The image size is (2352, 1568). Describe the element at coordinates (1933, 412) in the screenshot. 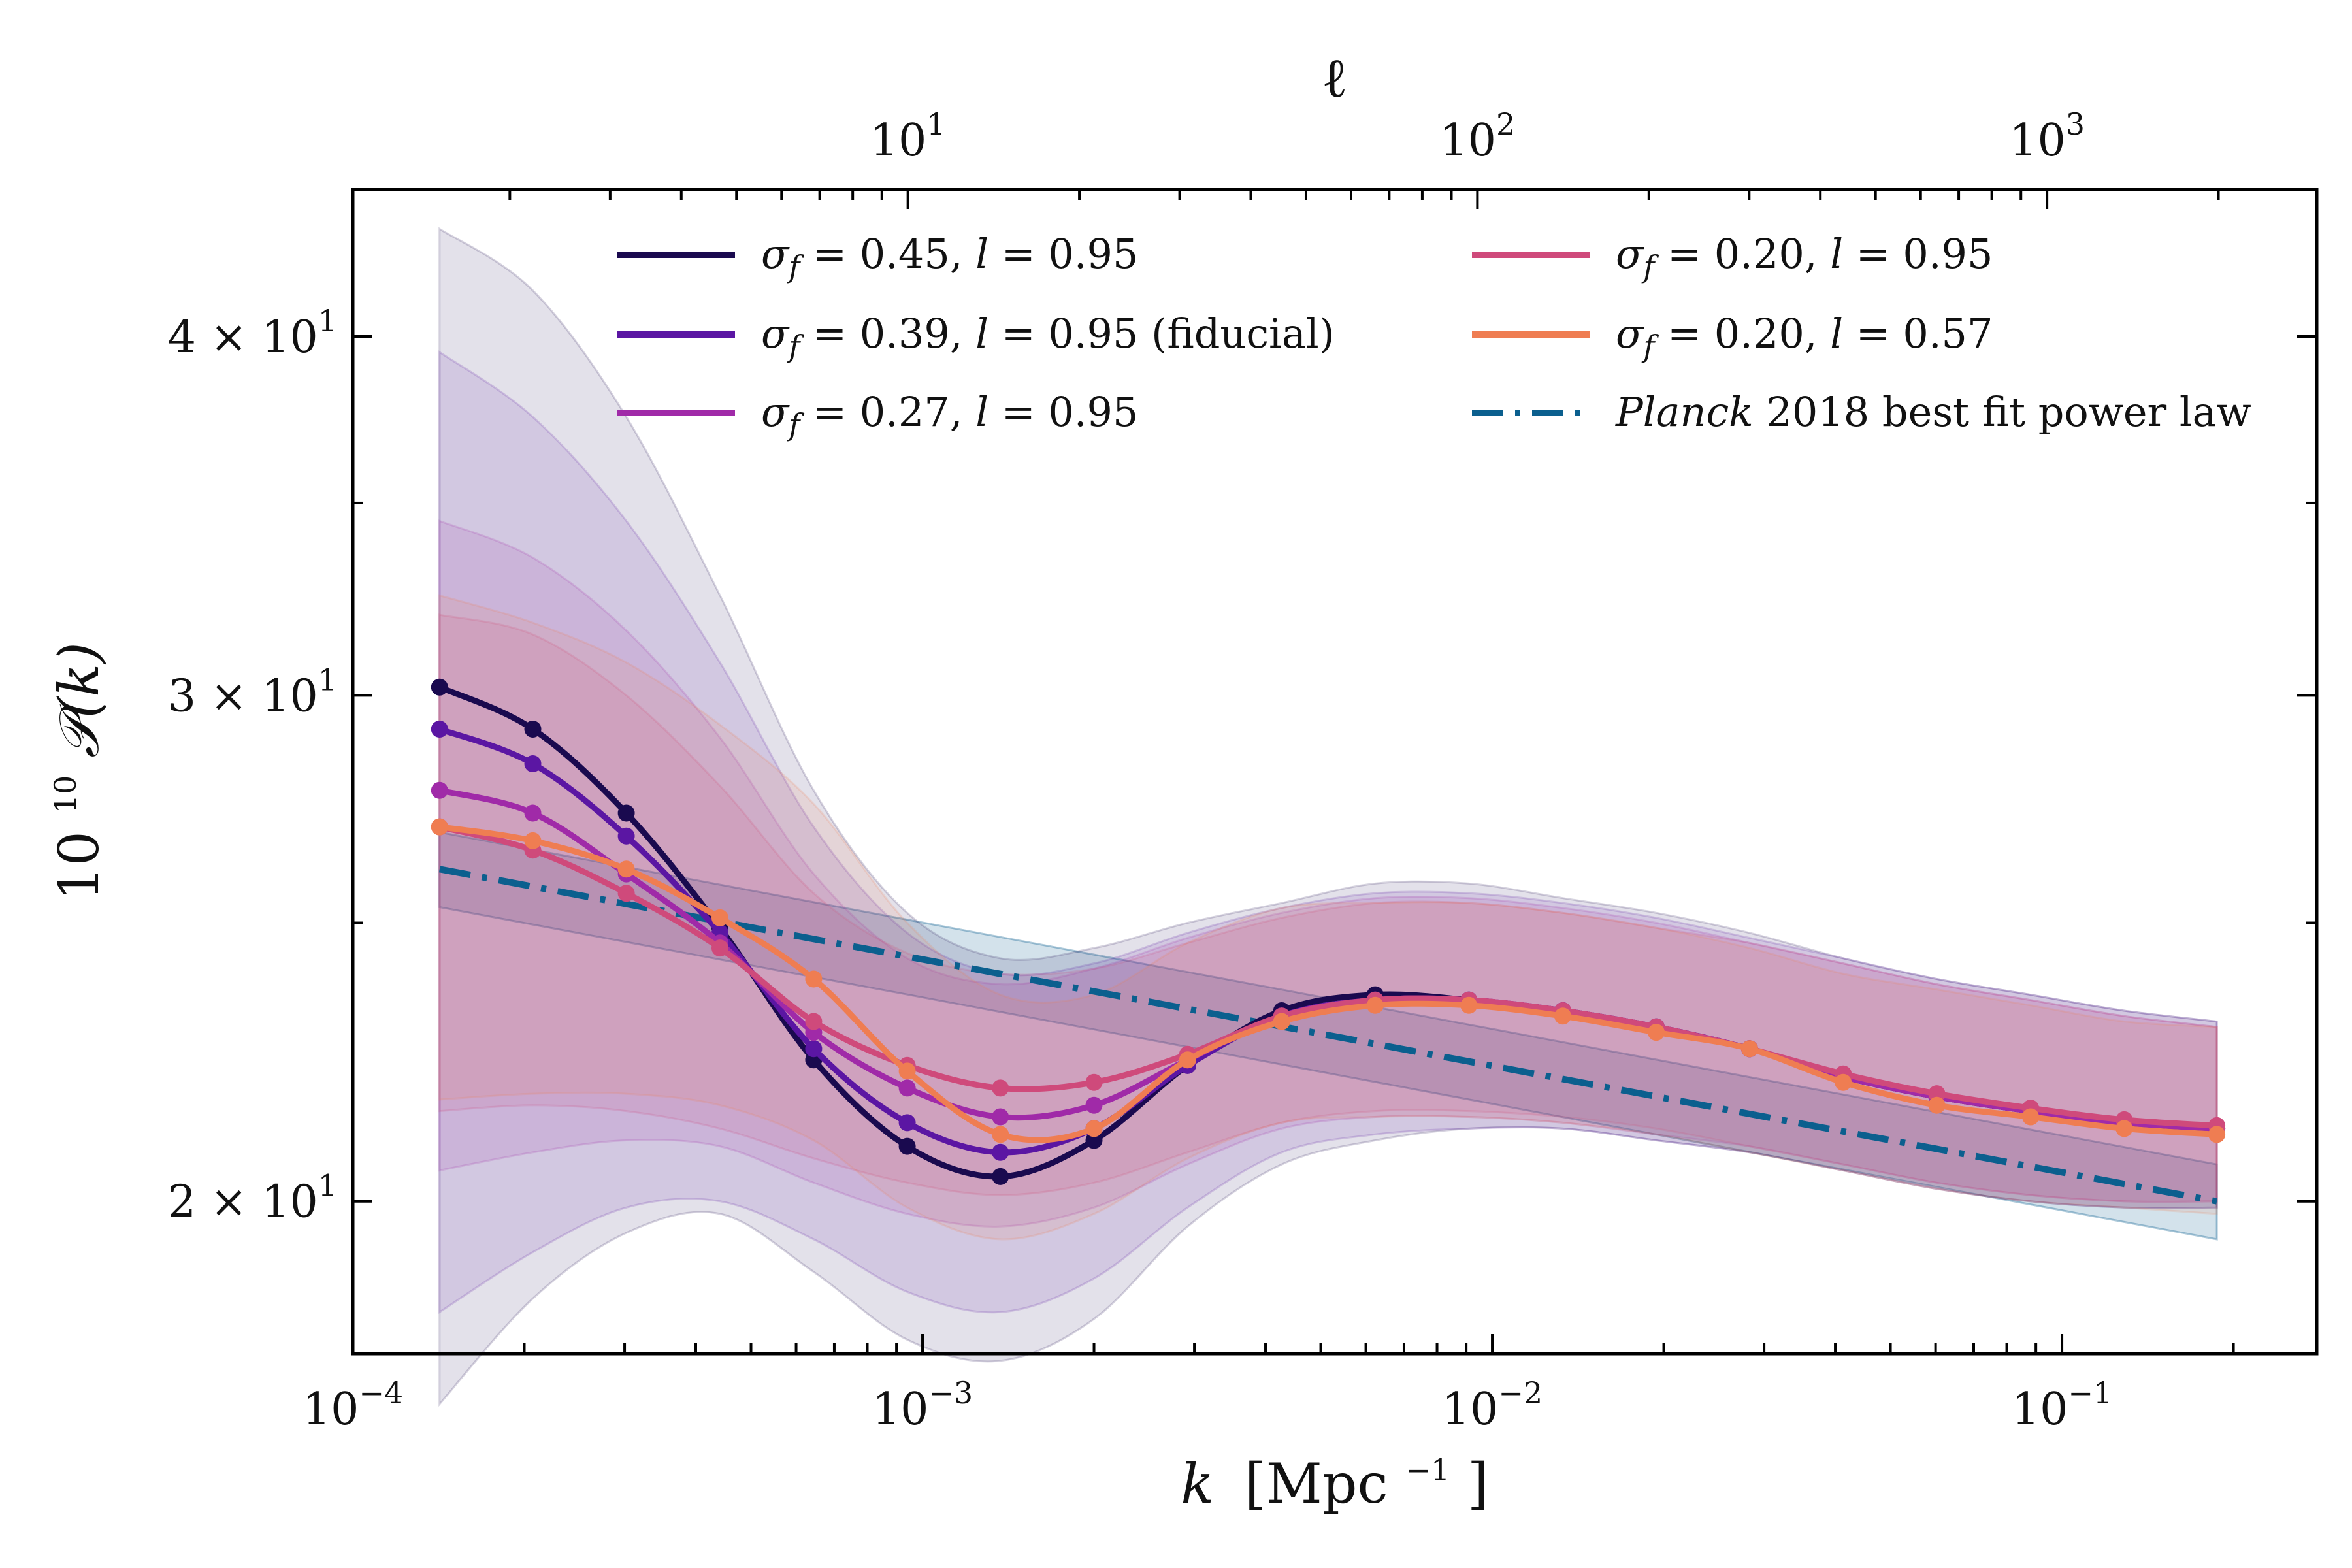

I see `legend-label-6: Planck 2018 best fit power law` at that location.